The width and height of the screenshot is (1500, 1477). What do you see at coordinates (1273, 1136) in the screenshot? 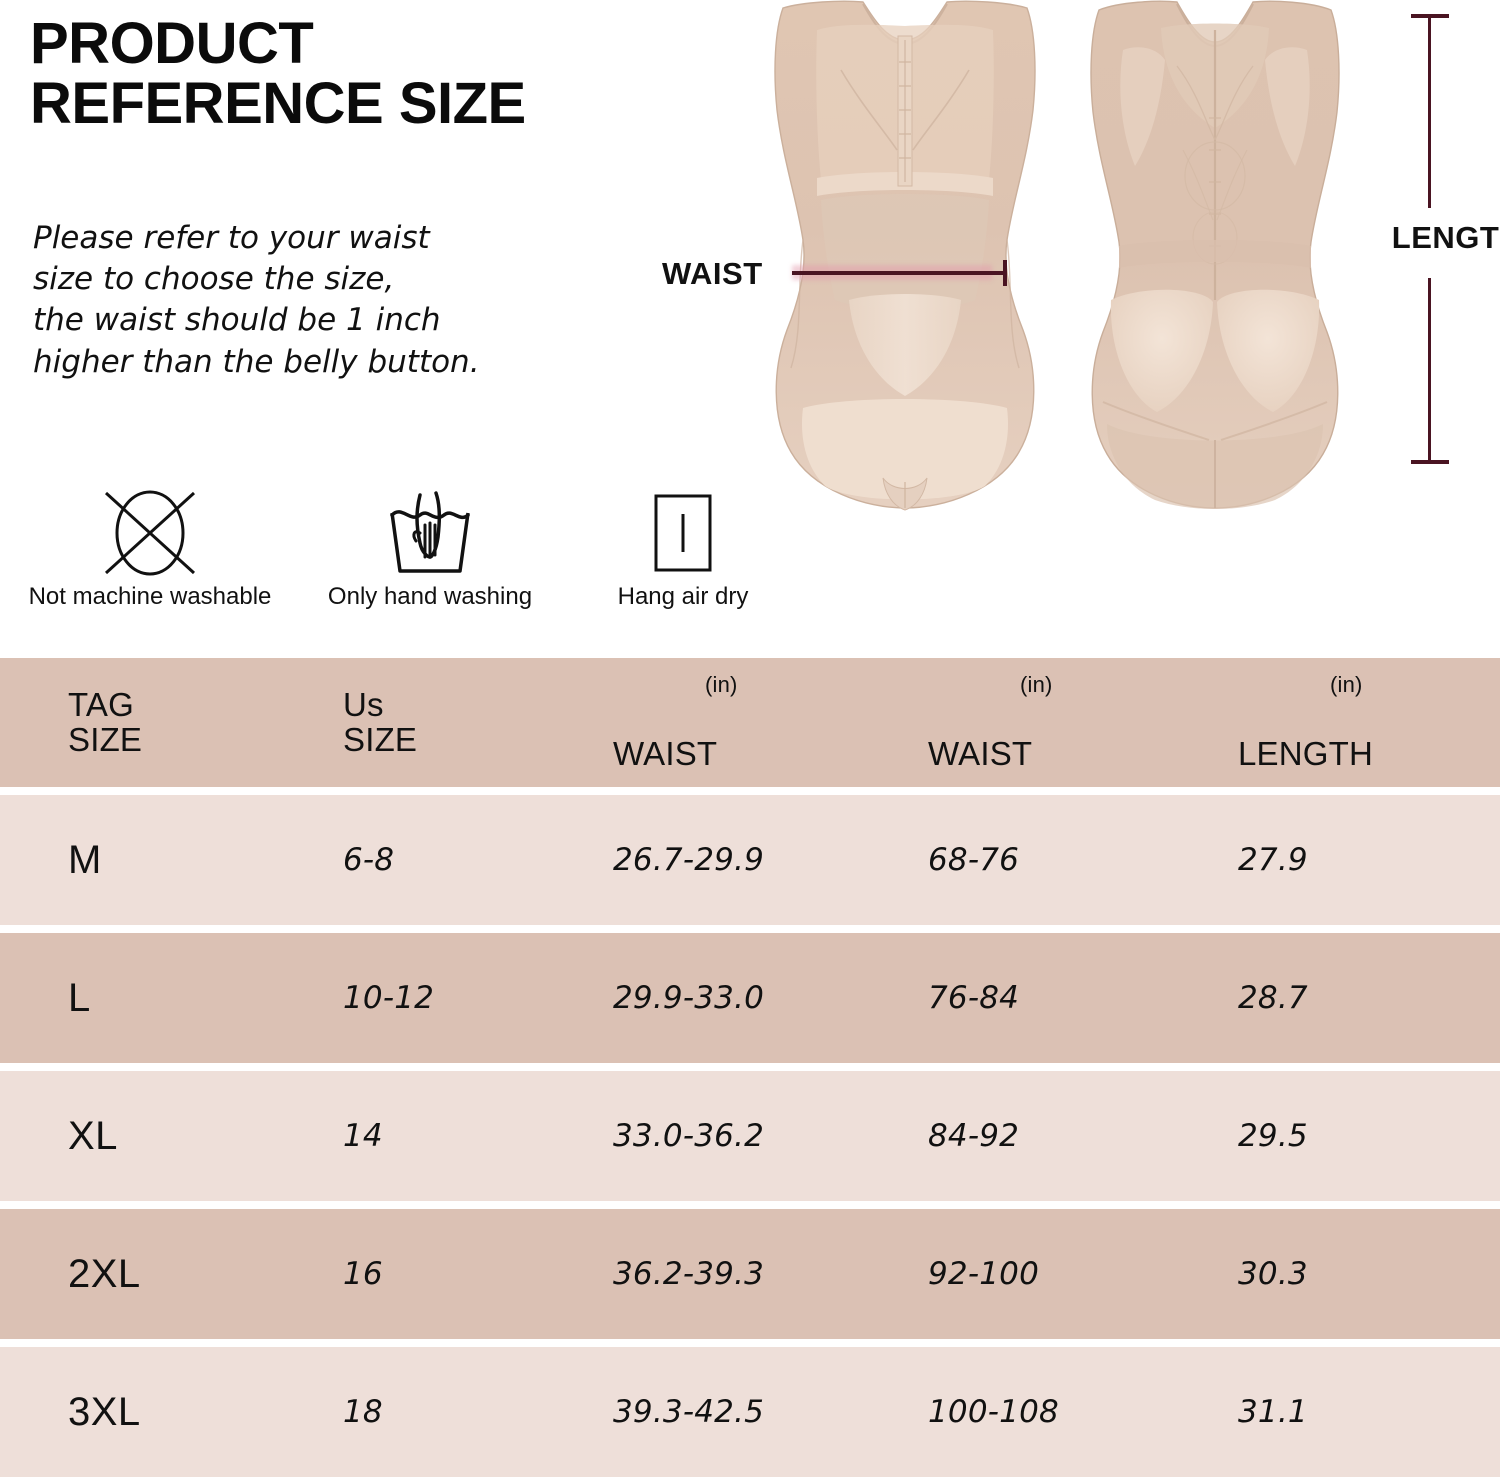
I see `cell-length: 29.5` at bounding box center [1273, 1136].